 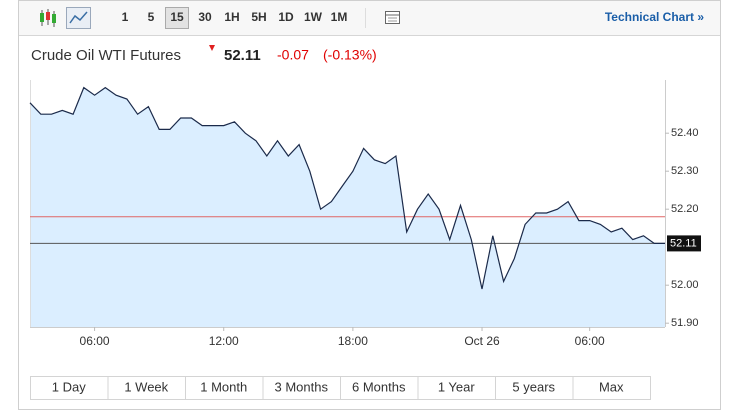 What do you see at coordinates (286, 17) in the screenshot?
I see `interval-button: 1D` at bounding box center [286, 17].